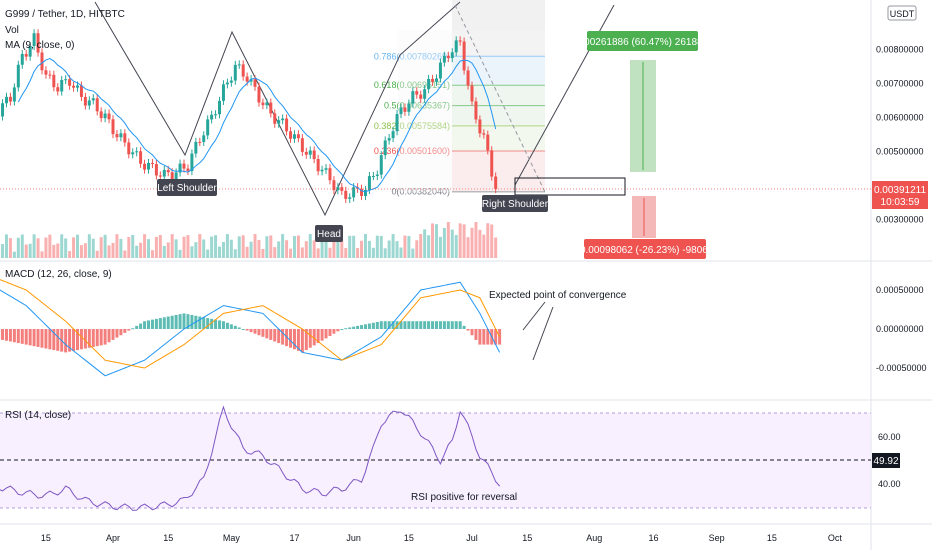 This screenshot has width=932, height=550. What do you see at coordinates (187, 187) in the screenshot?
I see `left-shoulder-tag` at bounding box center [187, 187].